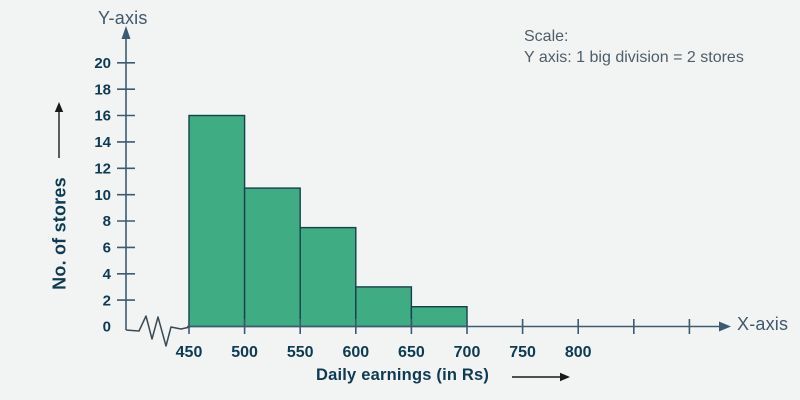  I want to click on x-tick-label-600: 600, so click(355, 352).